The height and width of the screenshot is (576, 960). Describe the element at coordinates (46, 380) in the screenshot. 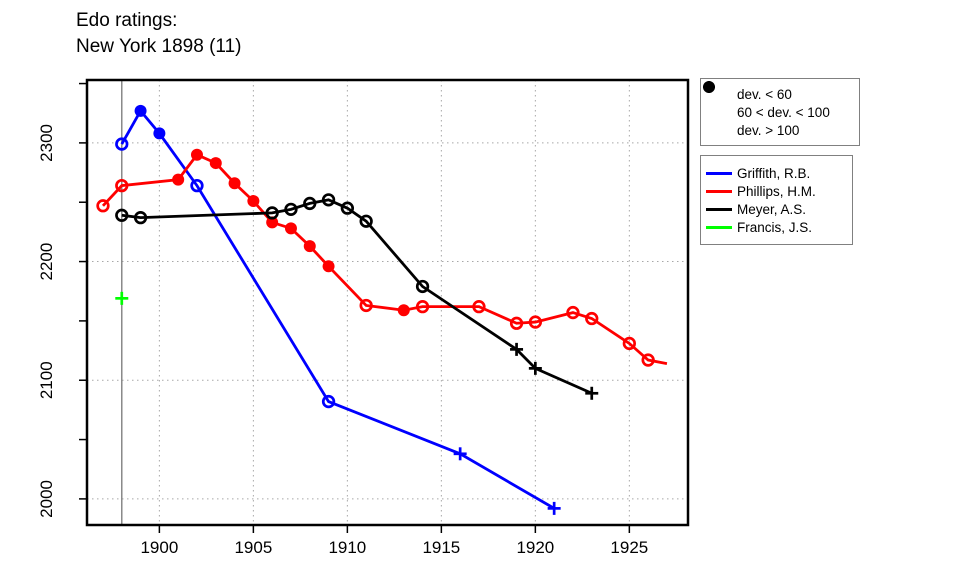

I see `y-tick-label: 2100` at that location.